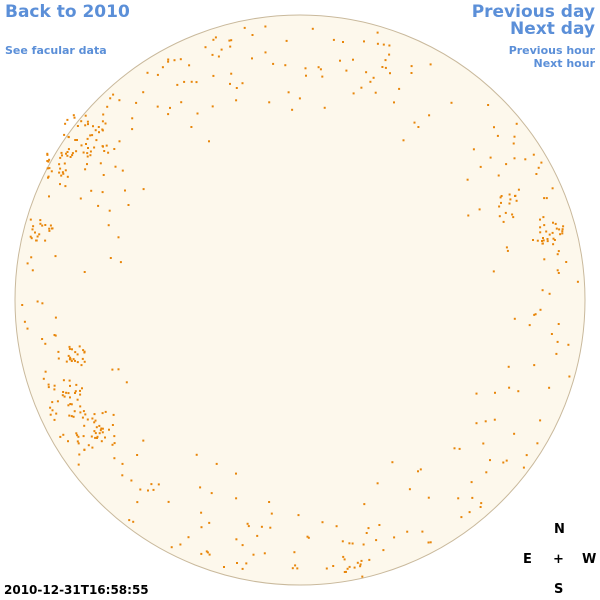 Image resolution: width=600 pixels, height=600 pixels. Describe the element at coordinates (56, 50) in the screenshot. I see `see-facular-data-link: See facular data` at that location.